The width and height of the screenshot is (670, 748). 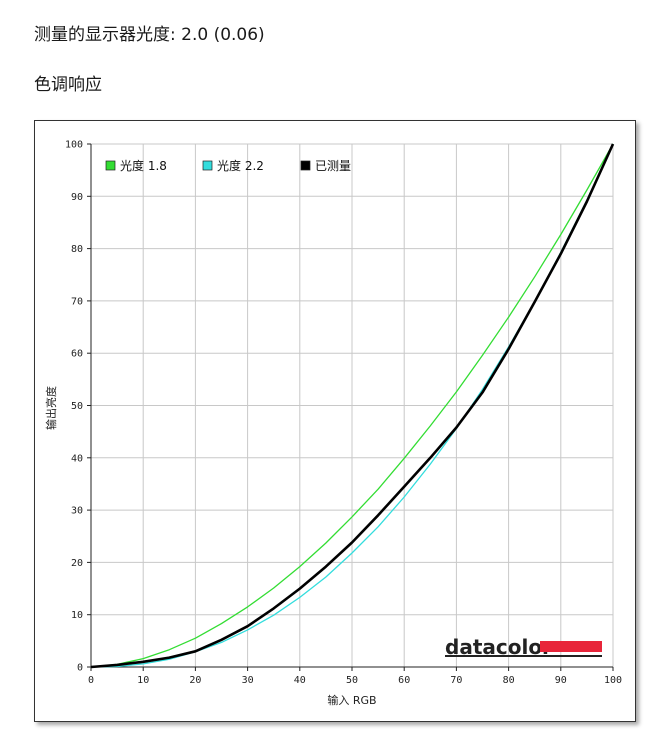 I want to click on measured-gamma-label: 测量的显示器光度: 2.0 (0.06), so click(x=149, y=35).